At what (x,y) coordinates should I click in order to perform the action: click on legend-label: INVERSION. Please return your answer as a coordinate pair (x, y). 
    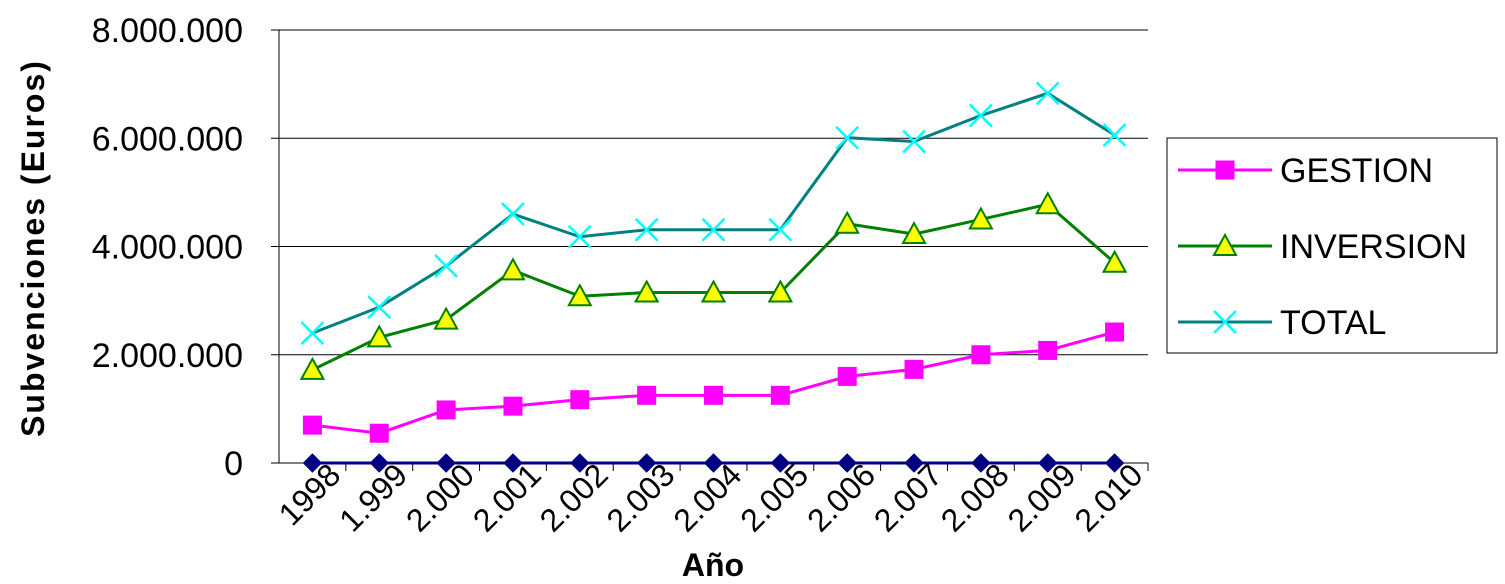
    Looking at the image, I should click on (1373, 247).